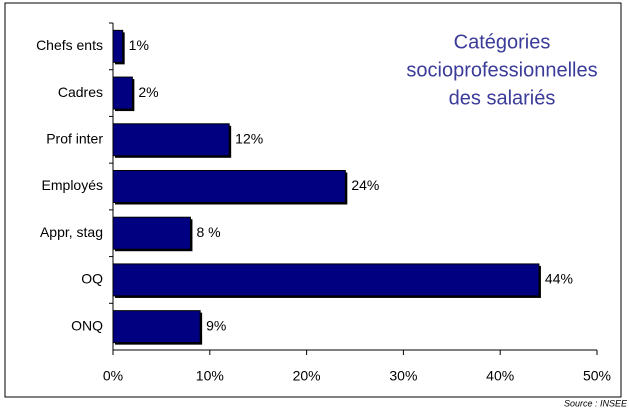 This screenshot has height=408, width=629. I want to click on value-label: 12%, so click(249, 138).